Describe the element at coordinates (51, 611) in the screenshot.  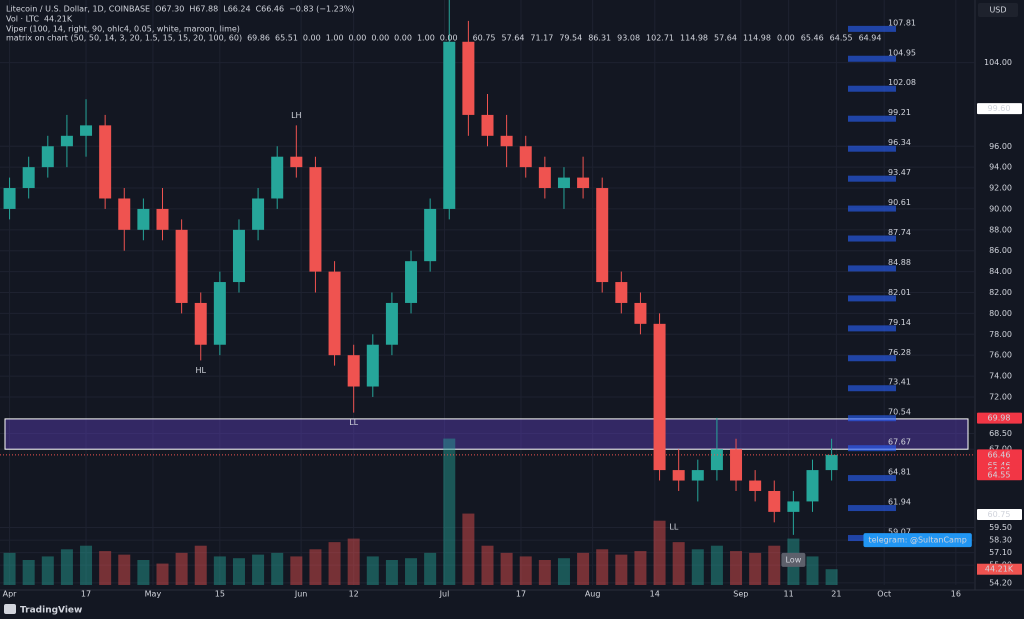
I see `brand: TradingView` at that location.